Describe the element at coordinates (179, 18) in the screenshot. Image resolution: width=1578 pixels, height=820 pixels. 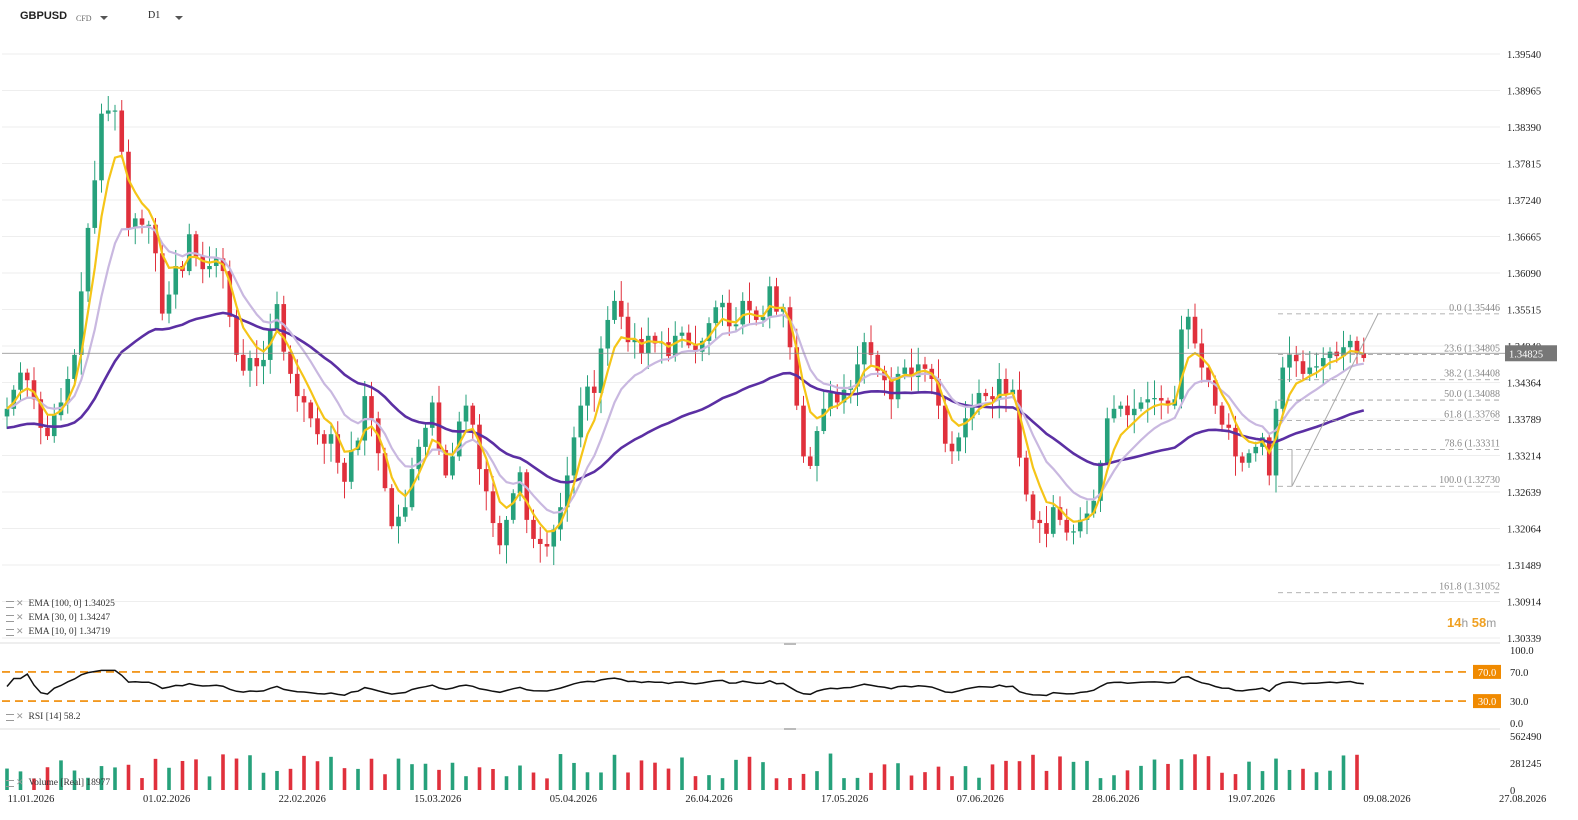
I see `timeframe-dropdown-chevron-icon` at that location.